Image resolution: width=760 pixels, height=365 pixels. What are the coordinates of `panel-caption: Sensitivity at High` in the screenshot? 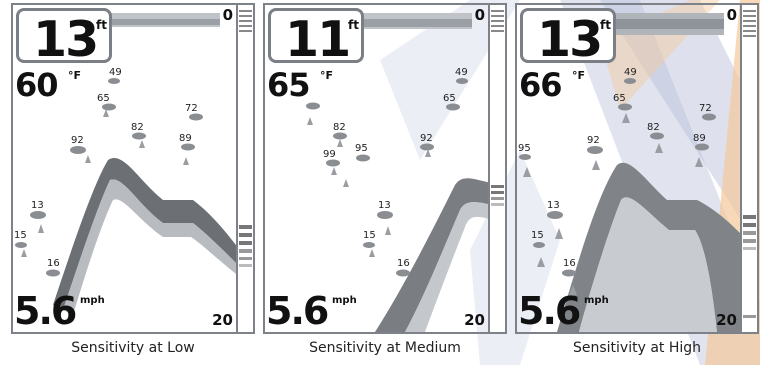 It's located at (637, 348).